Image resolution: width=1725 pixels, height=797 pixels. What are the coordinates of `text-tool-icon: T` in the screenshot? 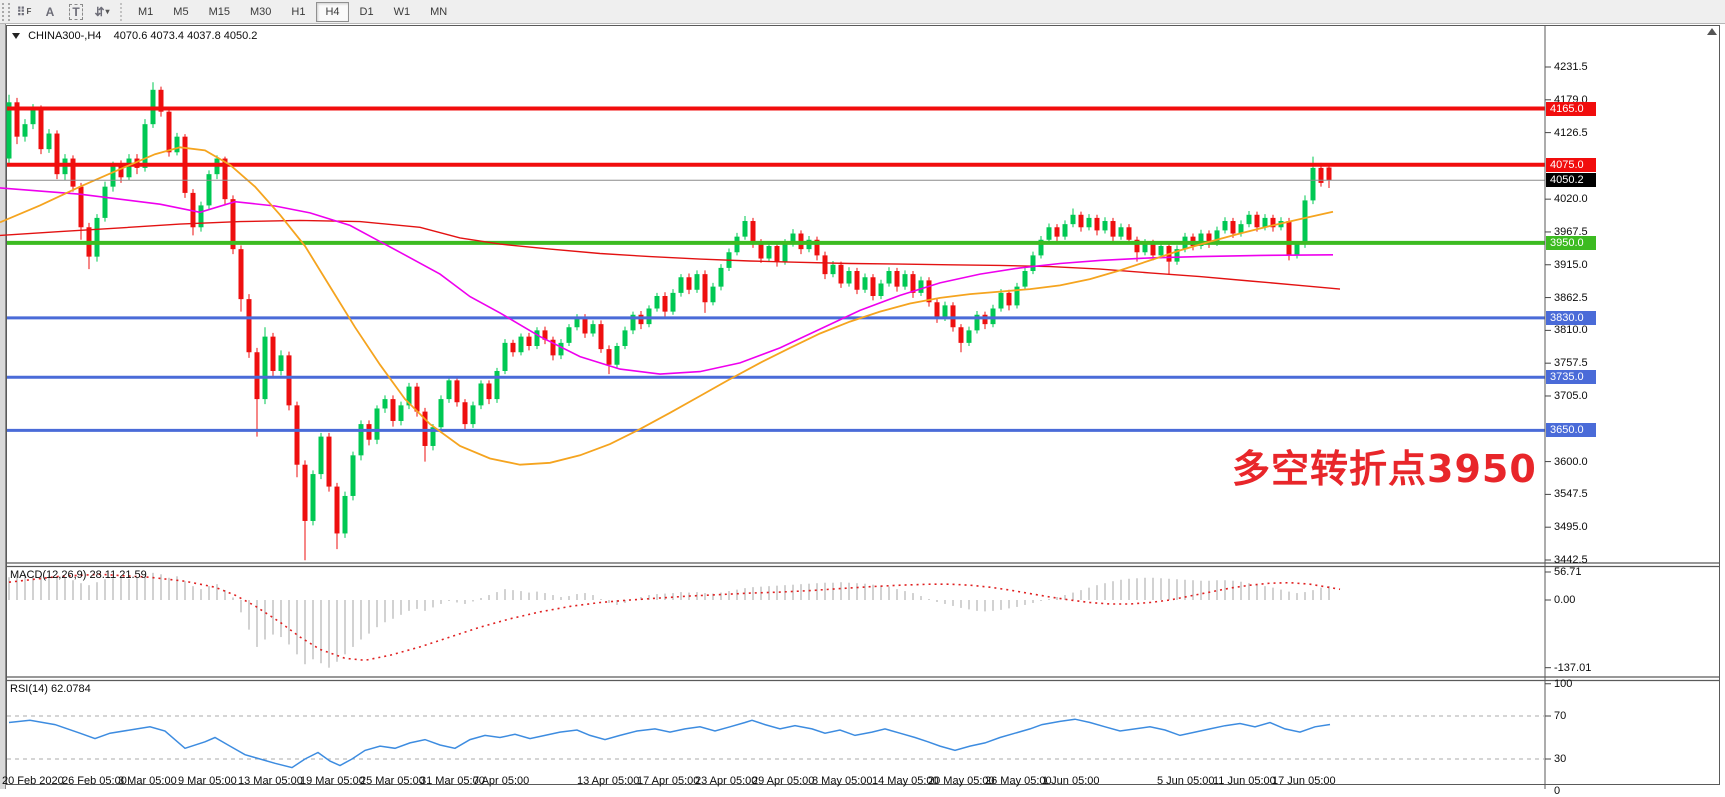 It's located at (76, 12).